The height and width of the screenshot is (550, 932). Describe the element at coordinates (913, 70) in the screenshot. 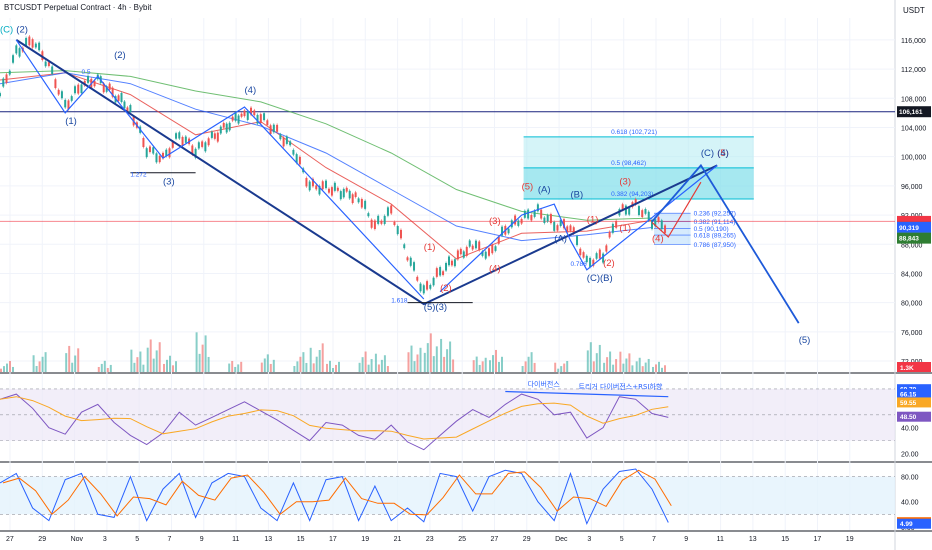

I see `price-tick-label: 112,000` at that location.